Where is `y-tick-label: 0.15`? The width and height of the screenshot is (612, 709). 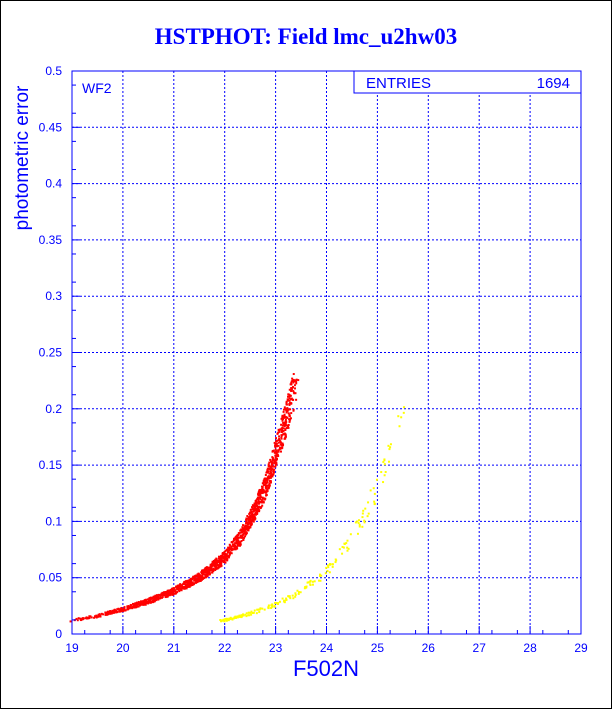 y-tick-label: 0.15 is located at coordinates (51, 465).